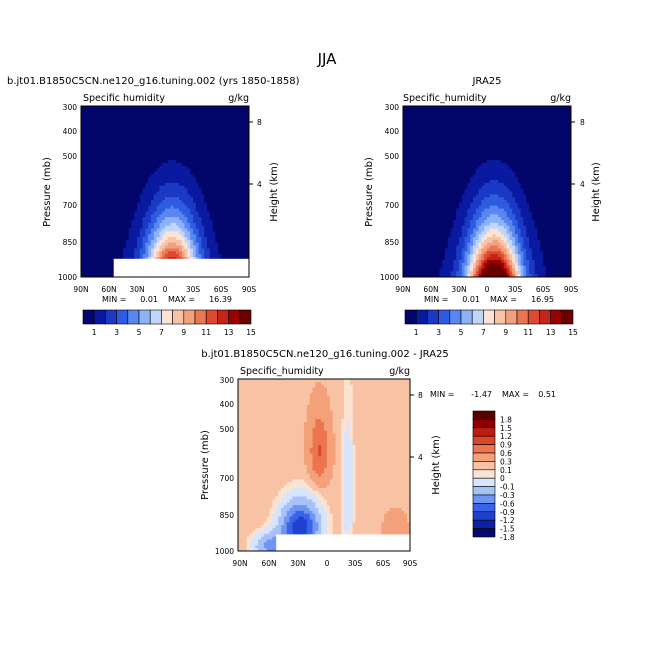 This screenshot has height=658, width=654. What do you see at coordinates (94, 332) in the screenshot?
I see `levelbar-label: 1` at bounding box center [94, 332].